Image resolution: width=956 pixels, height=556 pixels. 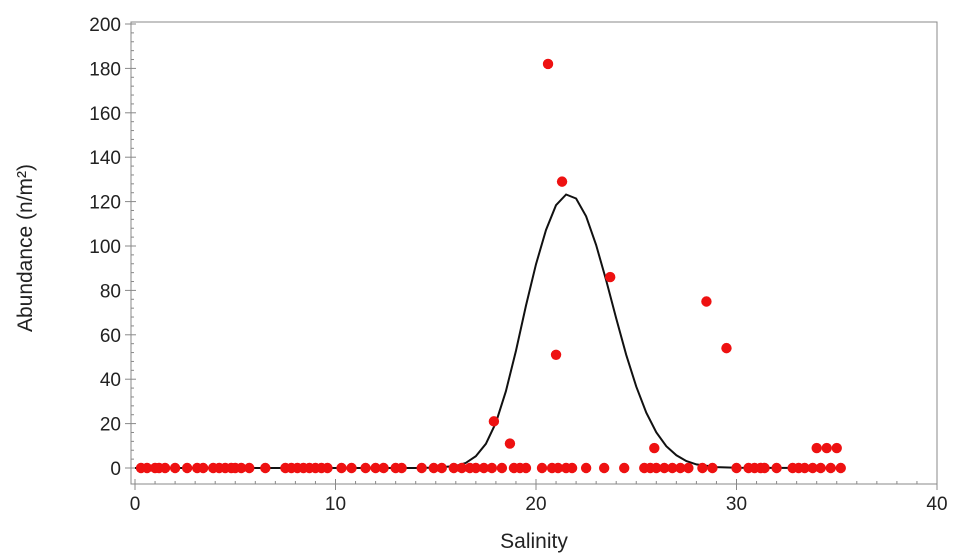 What do you see at coordinates (135, 504) in the screenshot?
I see `x-tick-label: 0` at bounding box center [135, 504].